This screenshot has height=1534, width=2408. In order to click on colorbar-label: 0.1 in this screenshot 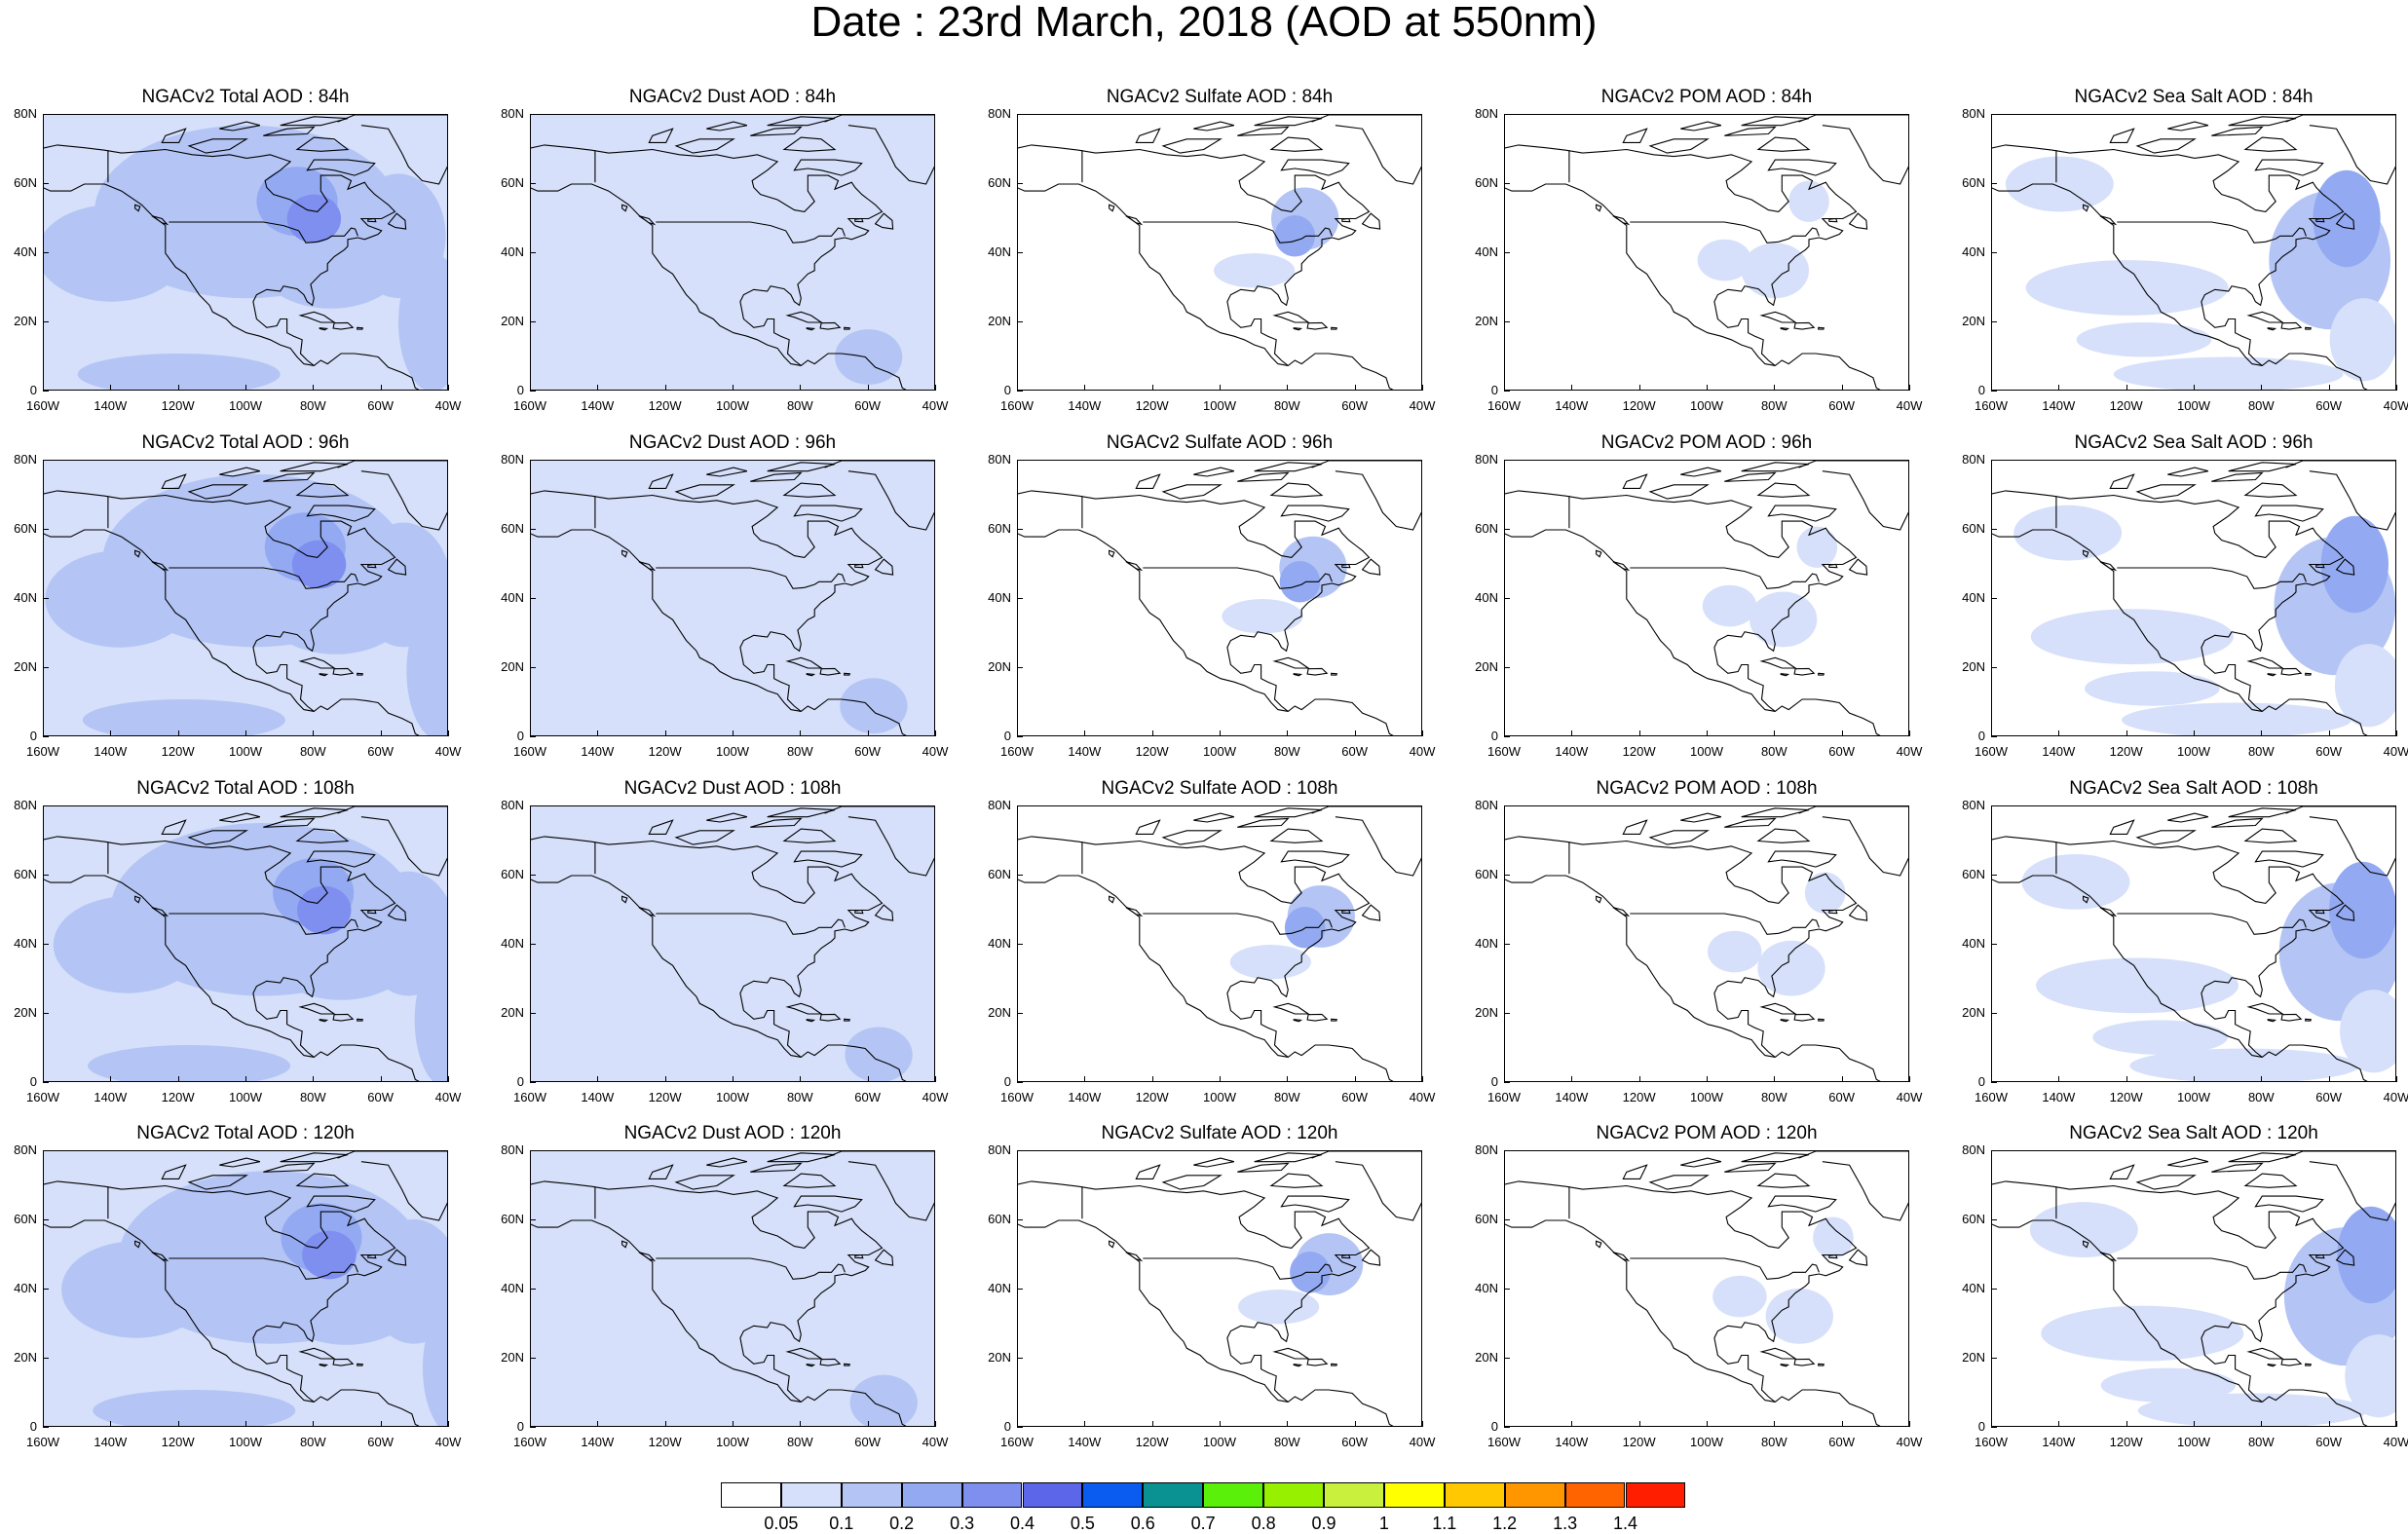, I will do `click(841, 1523)`.